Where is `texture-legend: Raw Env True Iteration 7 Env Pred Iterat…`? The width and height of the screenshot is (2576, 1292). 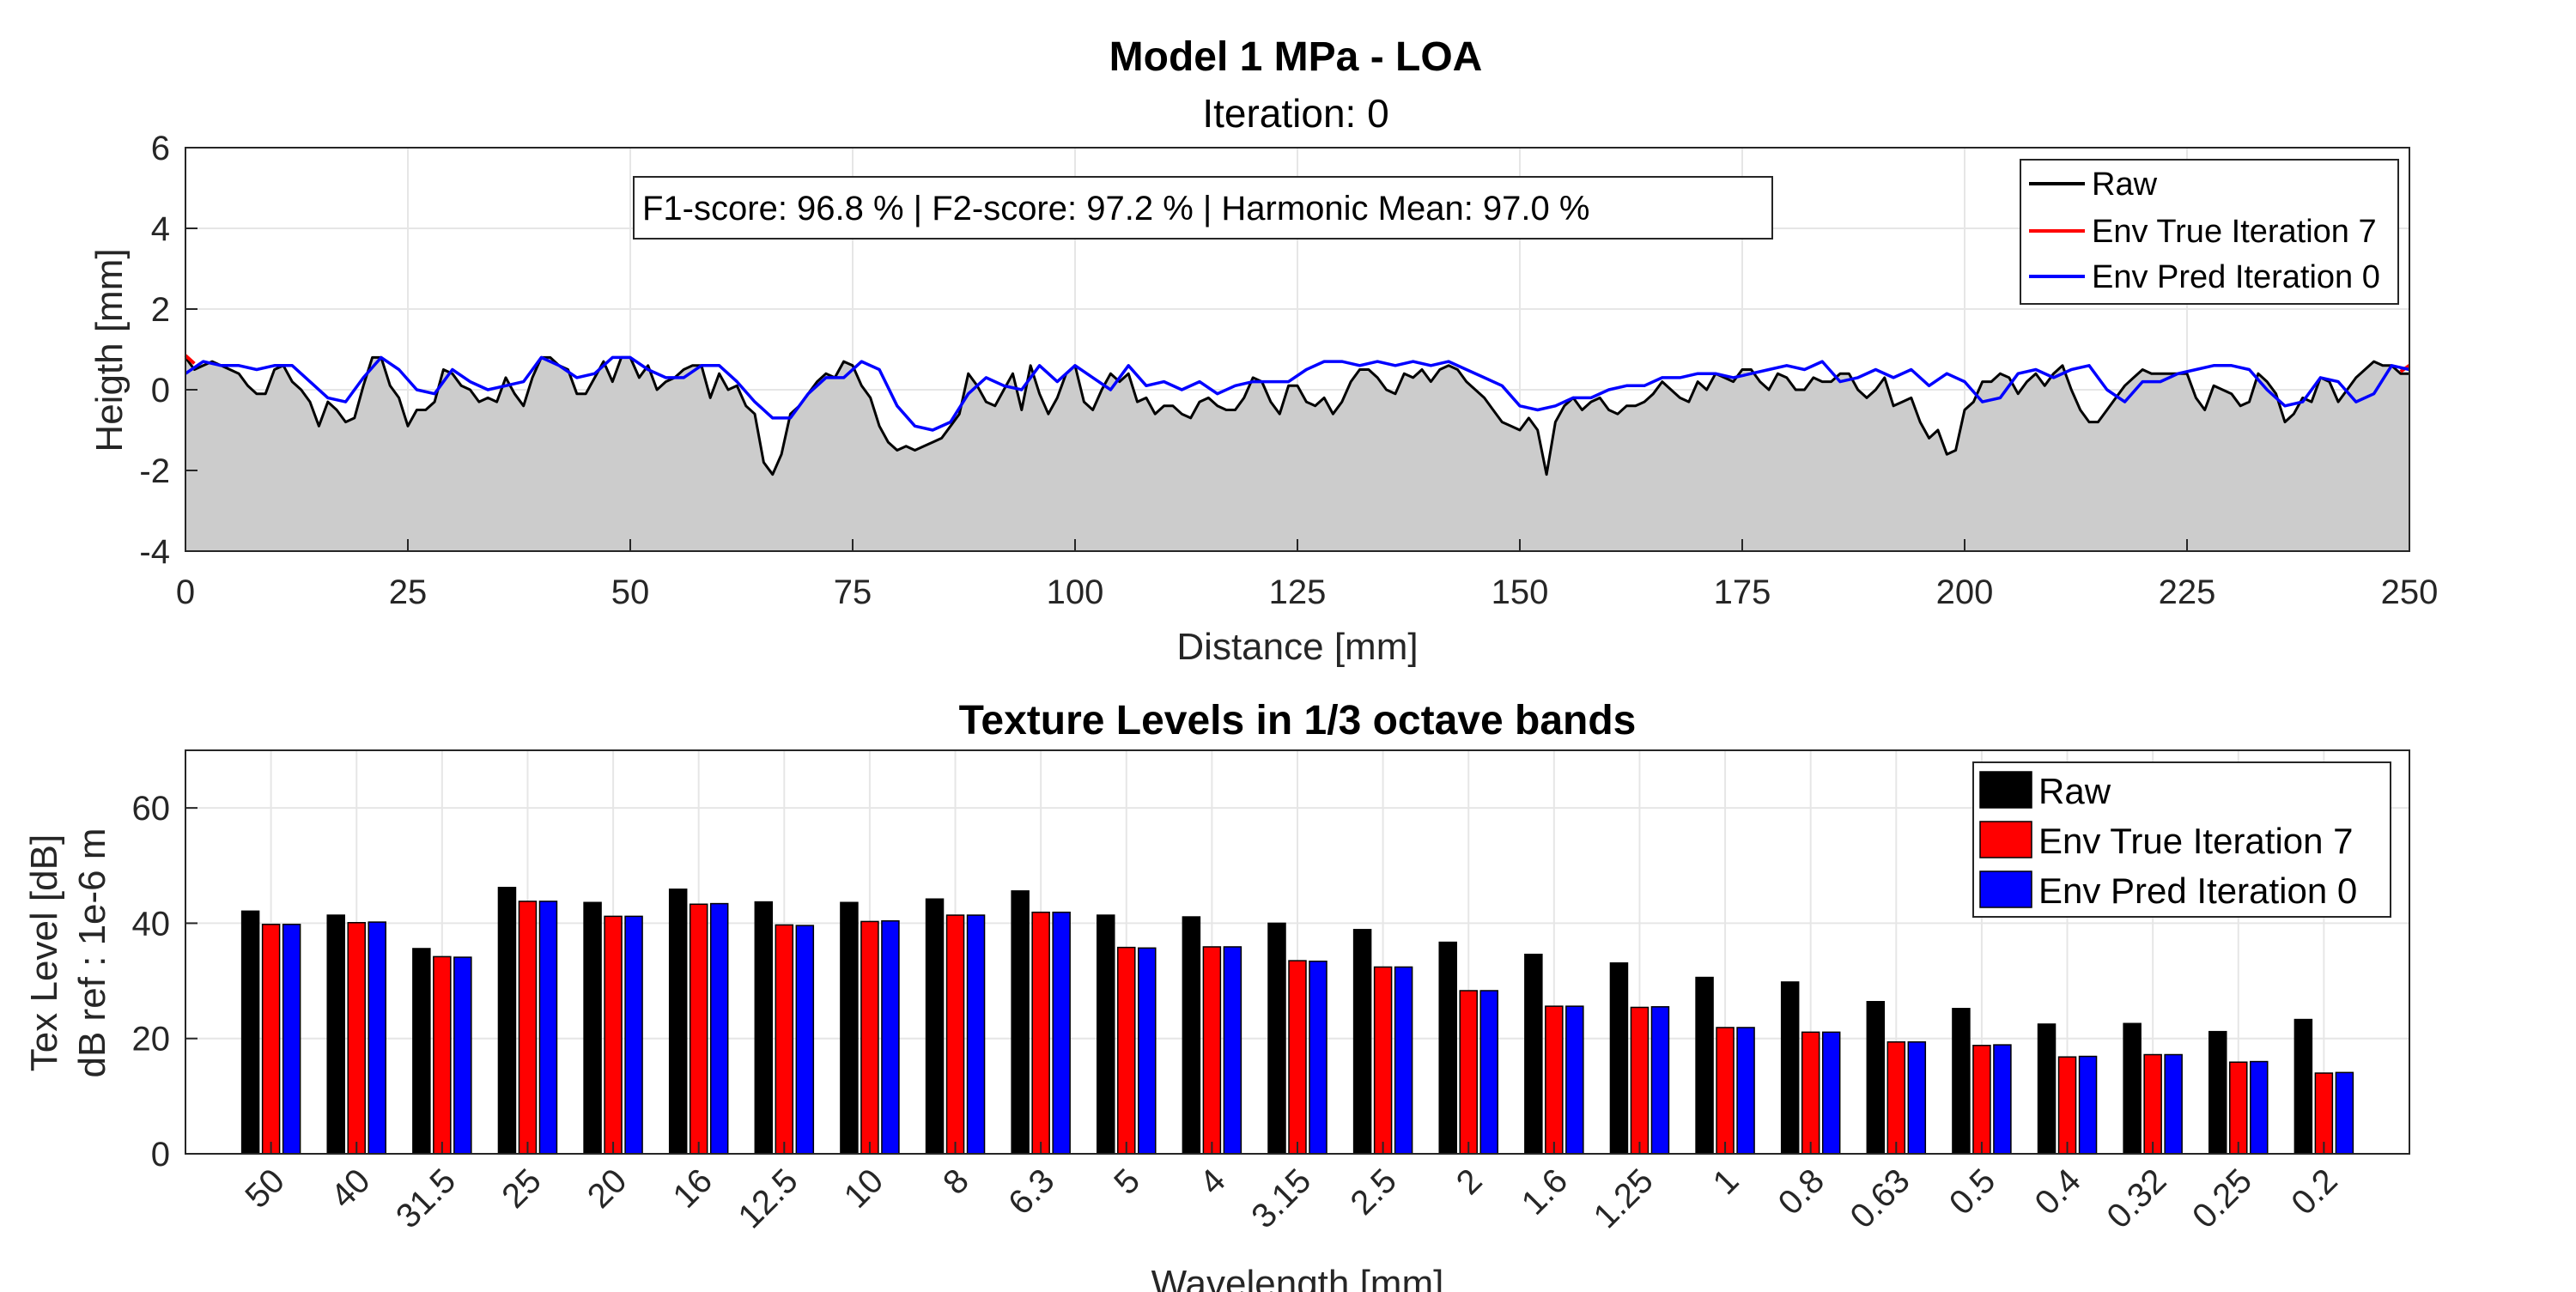 texture-legend: Raw Env True Iteration 7 Env Pred Iterat… is located at coordinates (2181, 839).